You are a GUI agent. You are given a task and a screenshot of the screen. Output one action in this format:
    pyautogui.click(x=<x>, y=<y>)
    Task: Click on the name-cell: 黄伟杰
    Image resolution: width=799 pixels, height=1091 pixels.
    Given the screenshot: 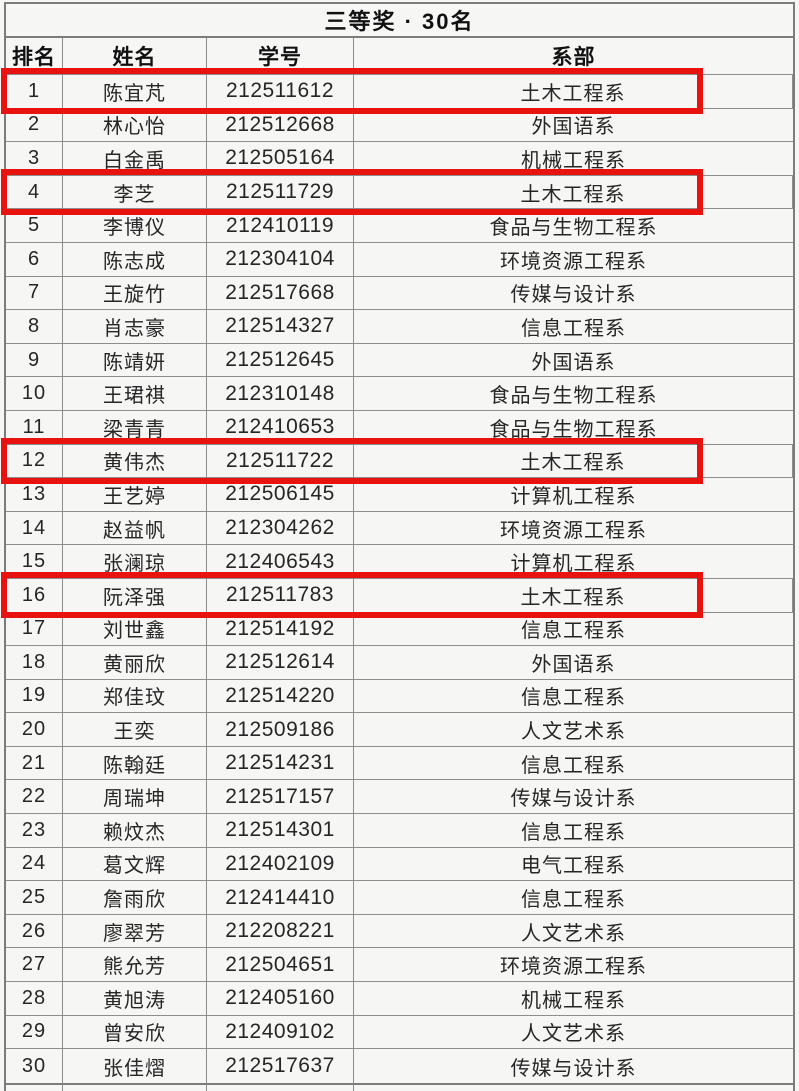 What is the action you would take?
    pyautogui.click(x=135, y=461)
    